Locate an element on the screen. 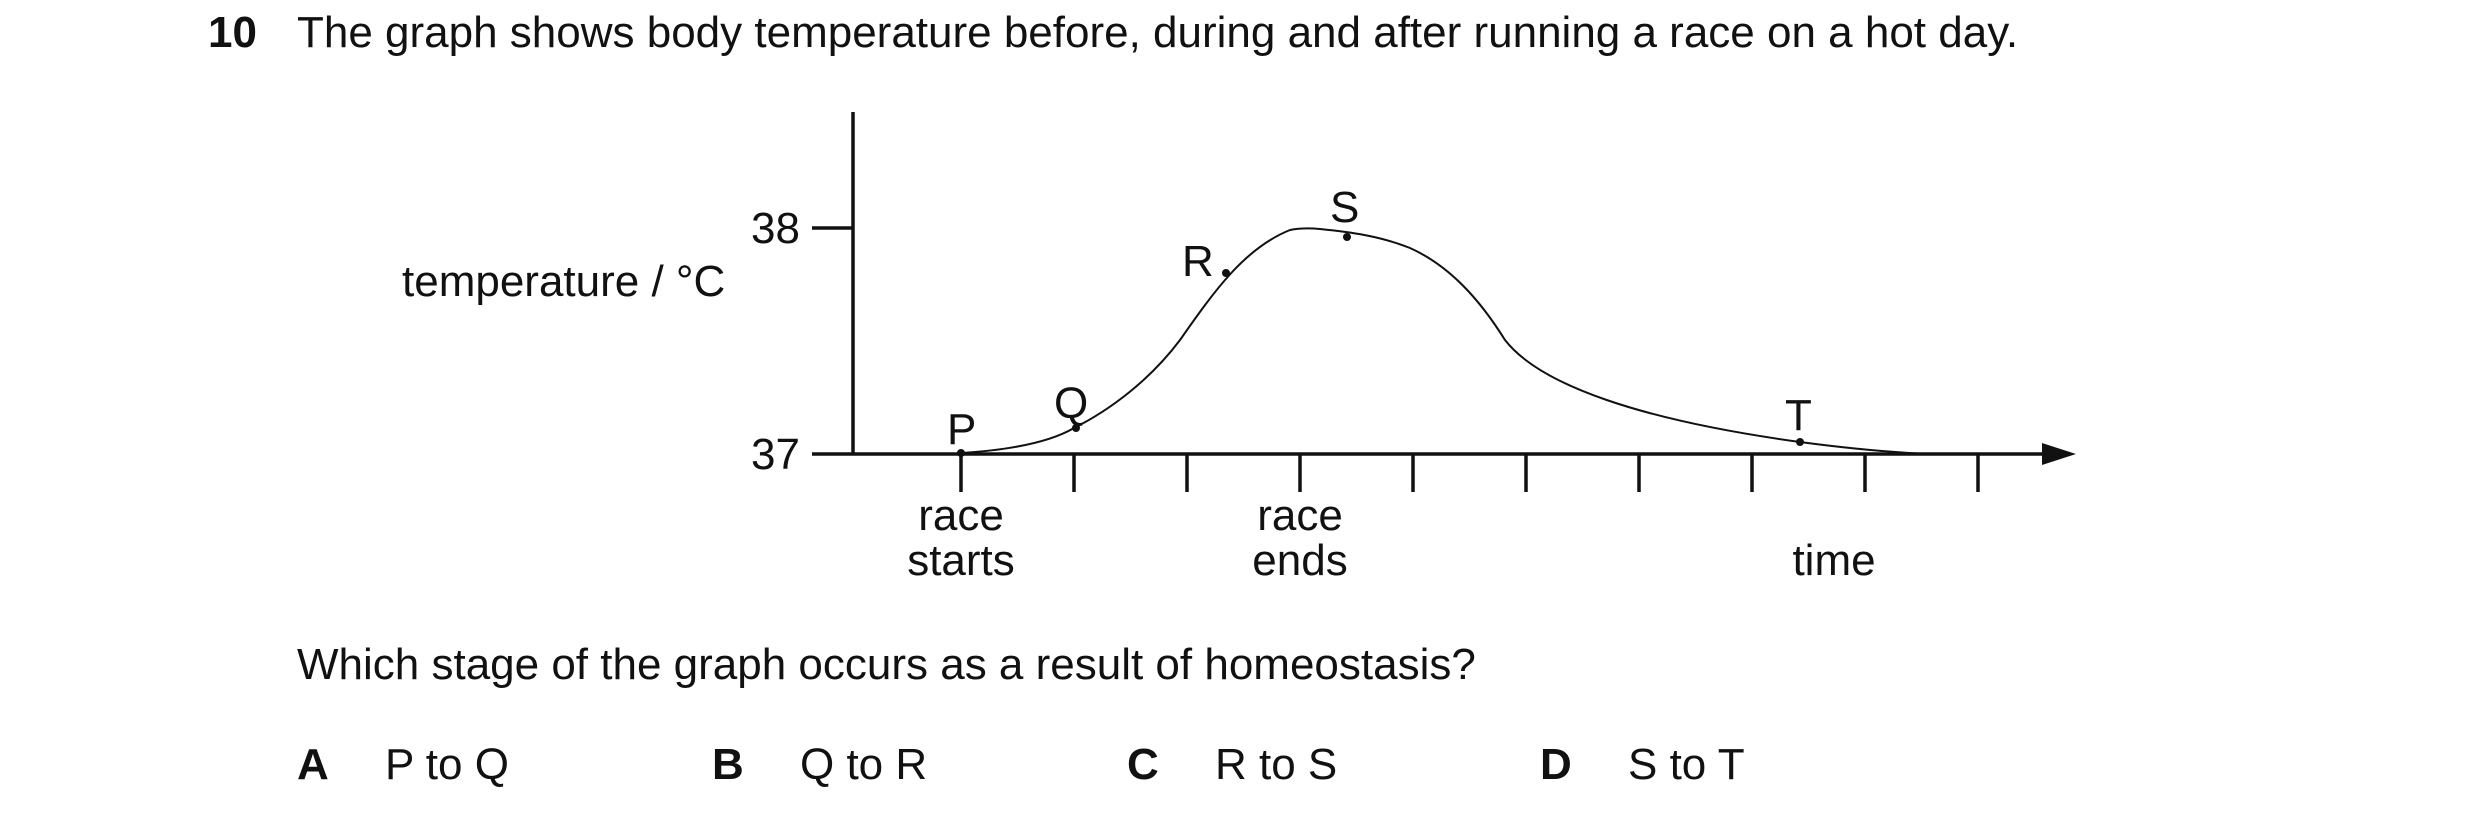 Image resolution: width=2480 pixels, height=824 pixels. point-q is located at coordinates (1076, 428).